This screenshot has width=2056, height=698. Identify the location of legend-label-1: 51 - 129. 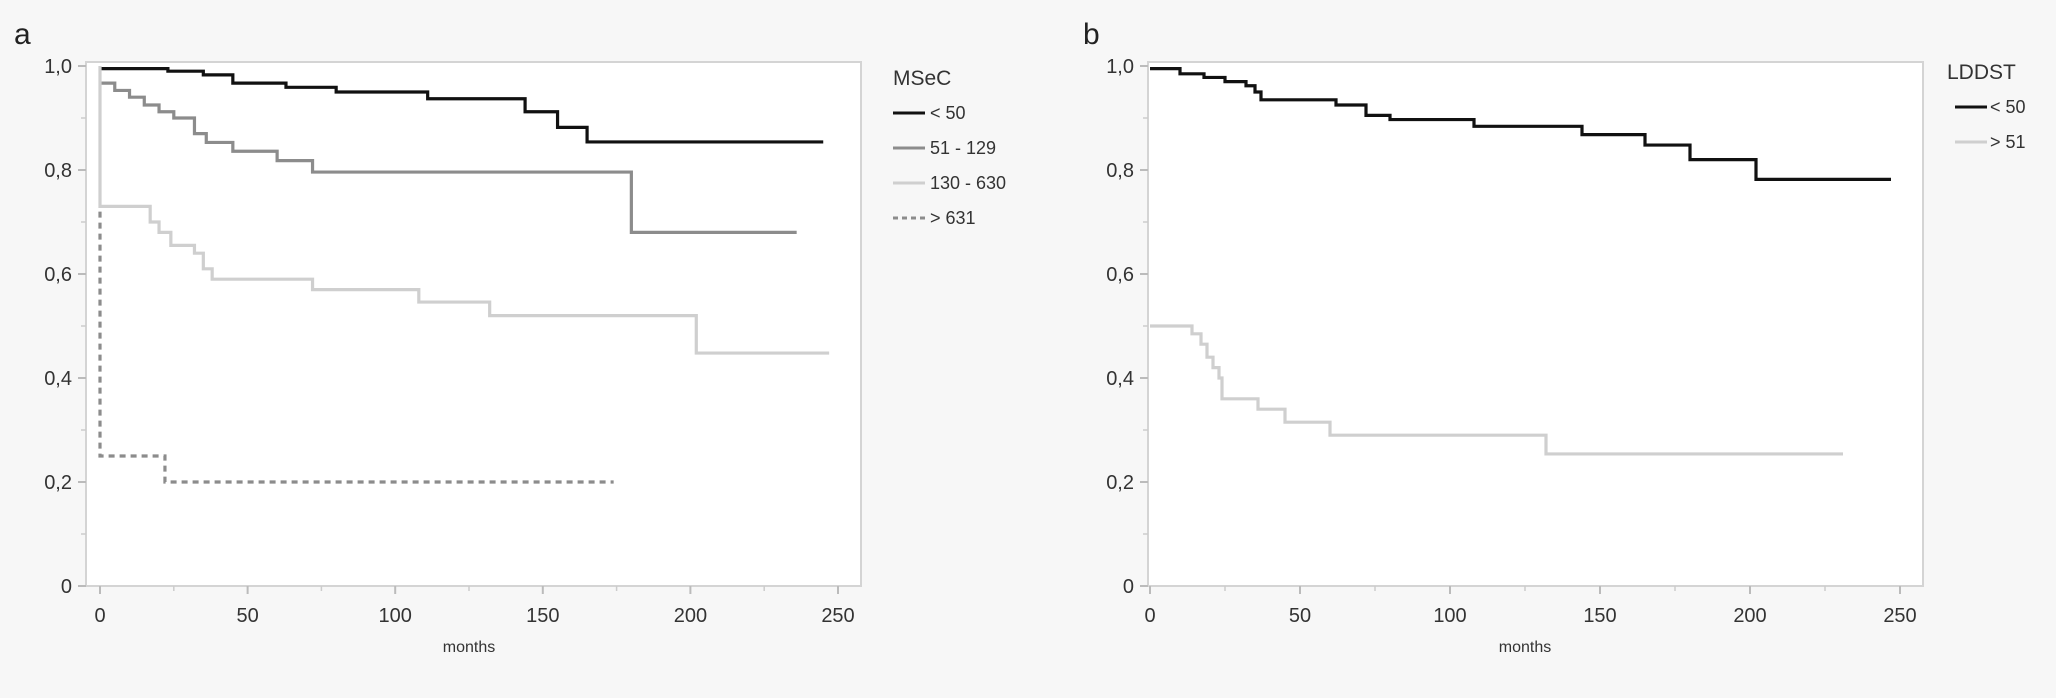
(963, 148).